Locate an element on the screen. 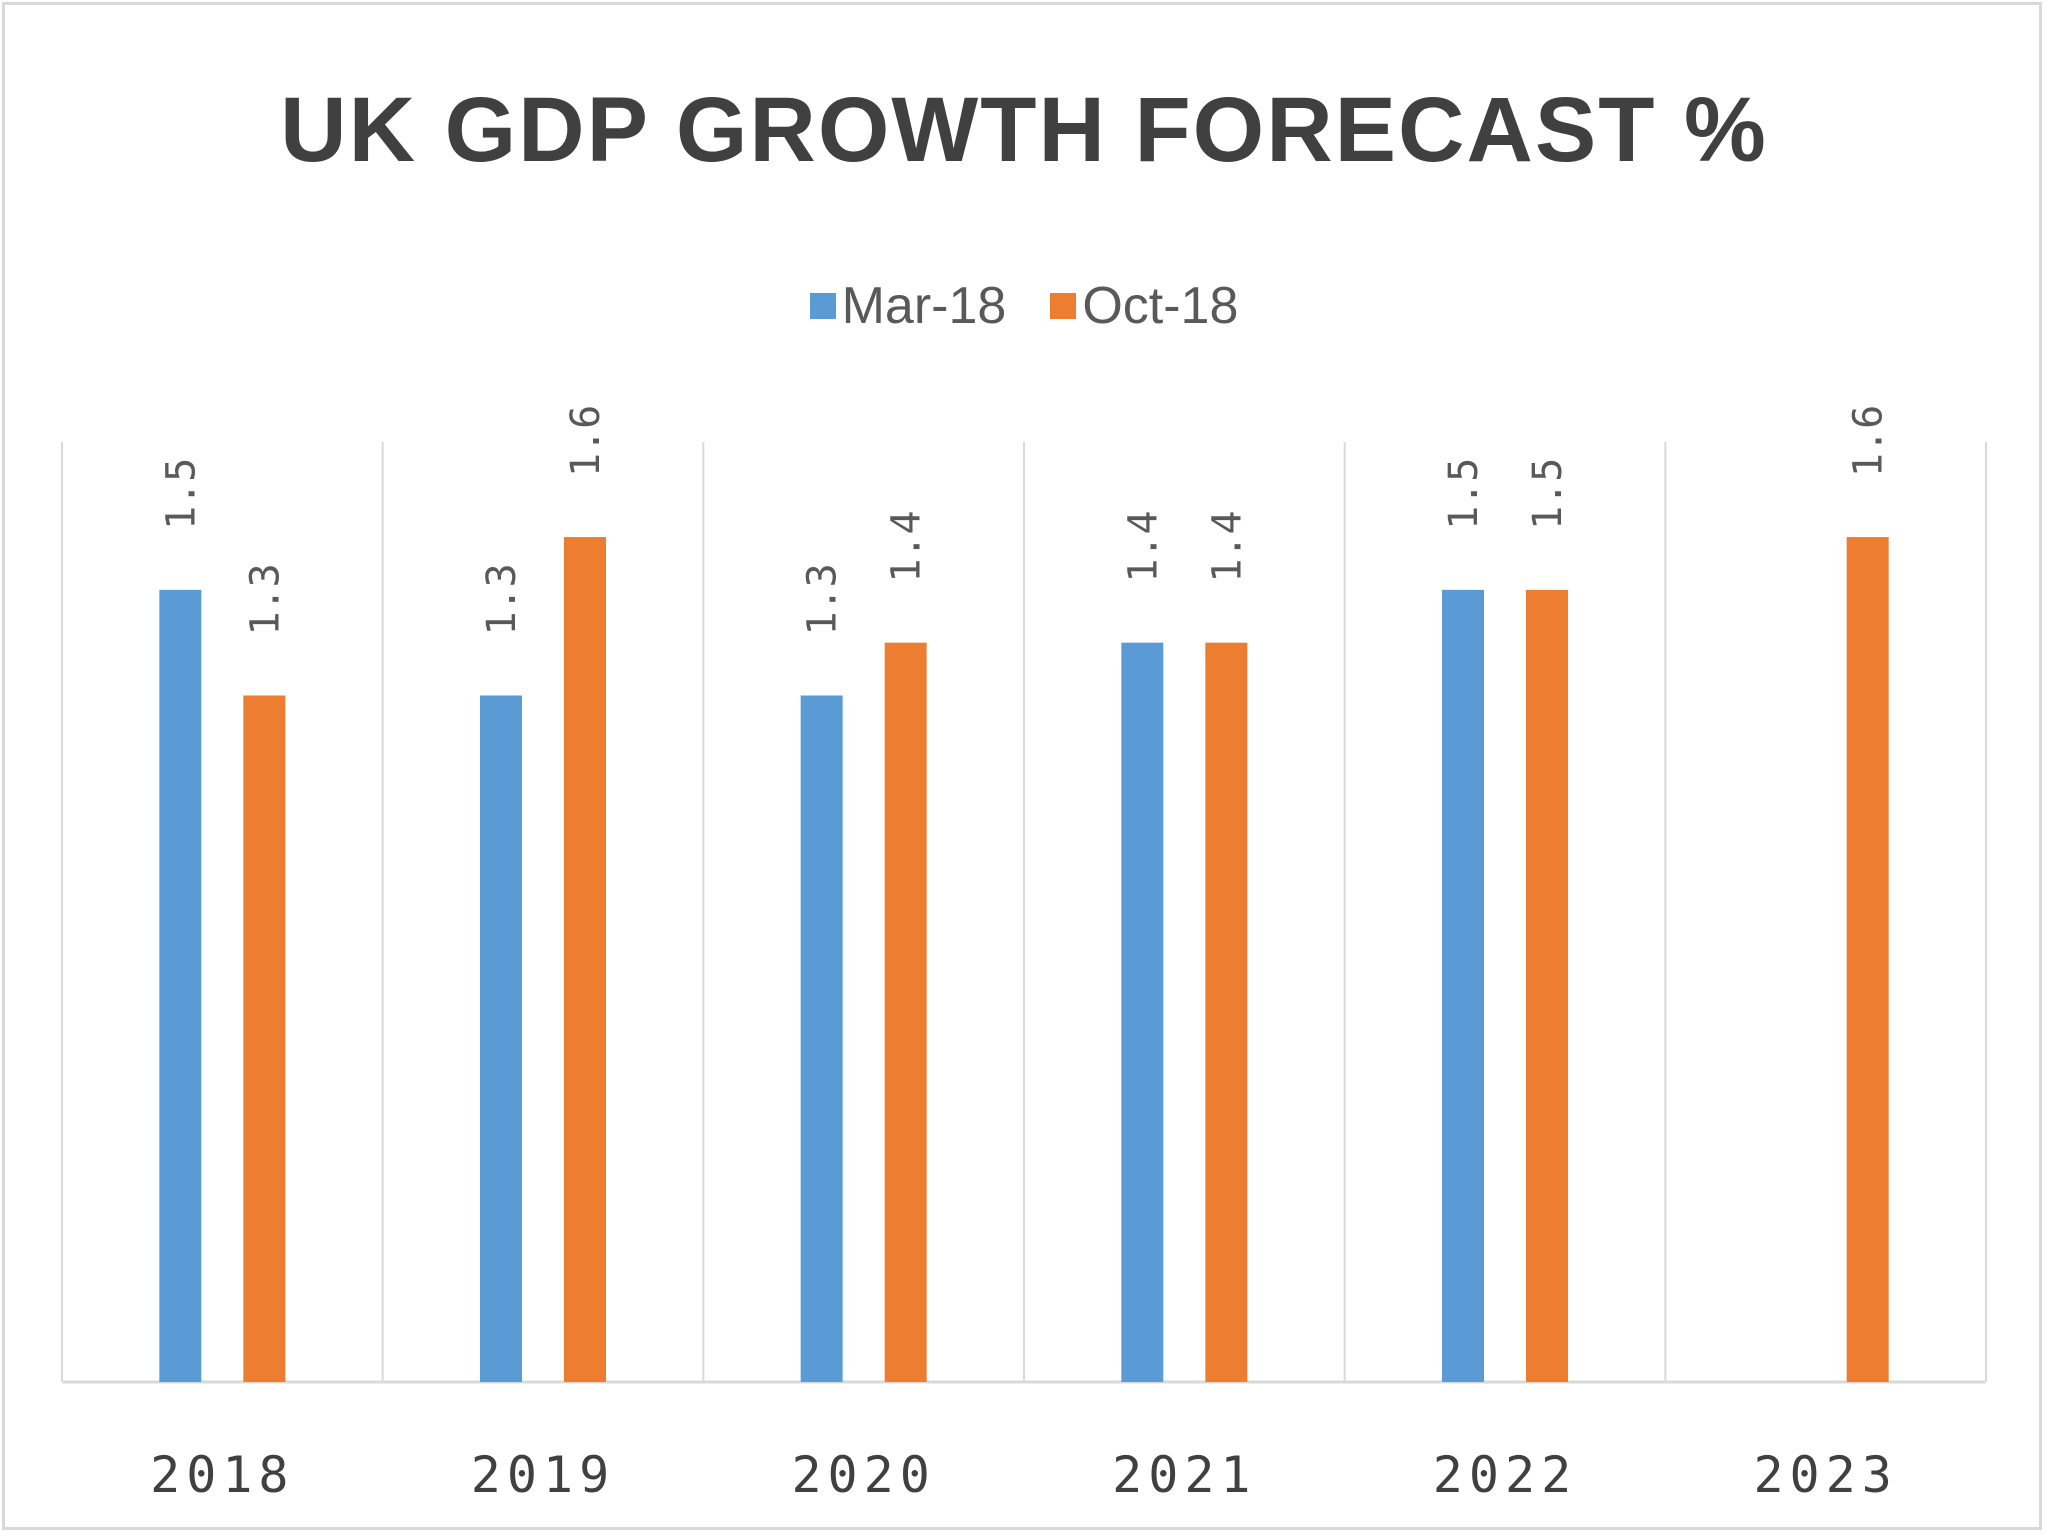 The image size is (2048, 1536). x-tick-label: 2019 is located at coordinates (543, 1475).